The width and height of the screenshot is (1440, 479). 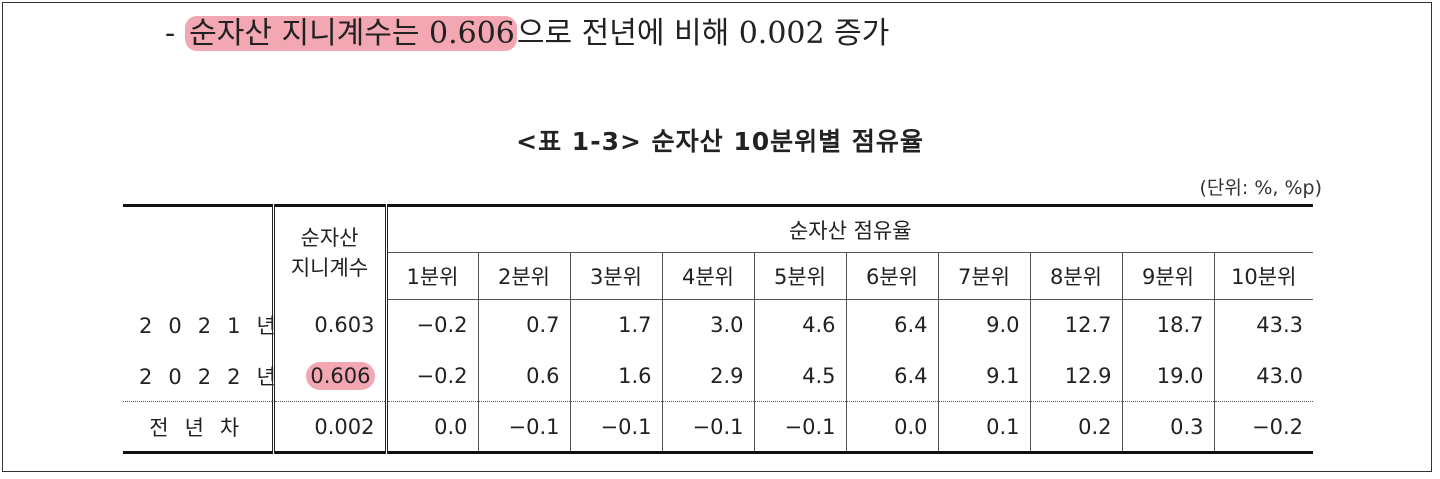 I want to click on summary-line: - 순자산 지니계수는 0.606으로 전년에 비해 0.002 증가, so click(x=527, y=34).